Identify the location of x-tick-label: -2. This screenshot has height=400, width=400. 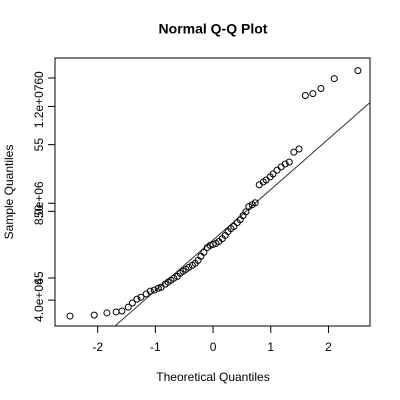
(97, 347).